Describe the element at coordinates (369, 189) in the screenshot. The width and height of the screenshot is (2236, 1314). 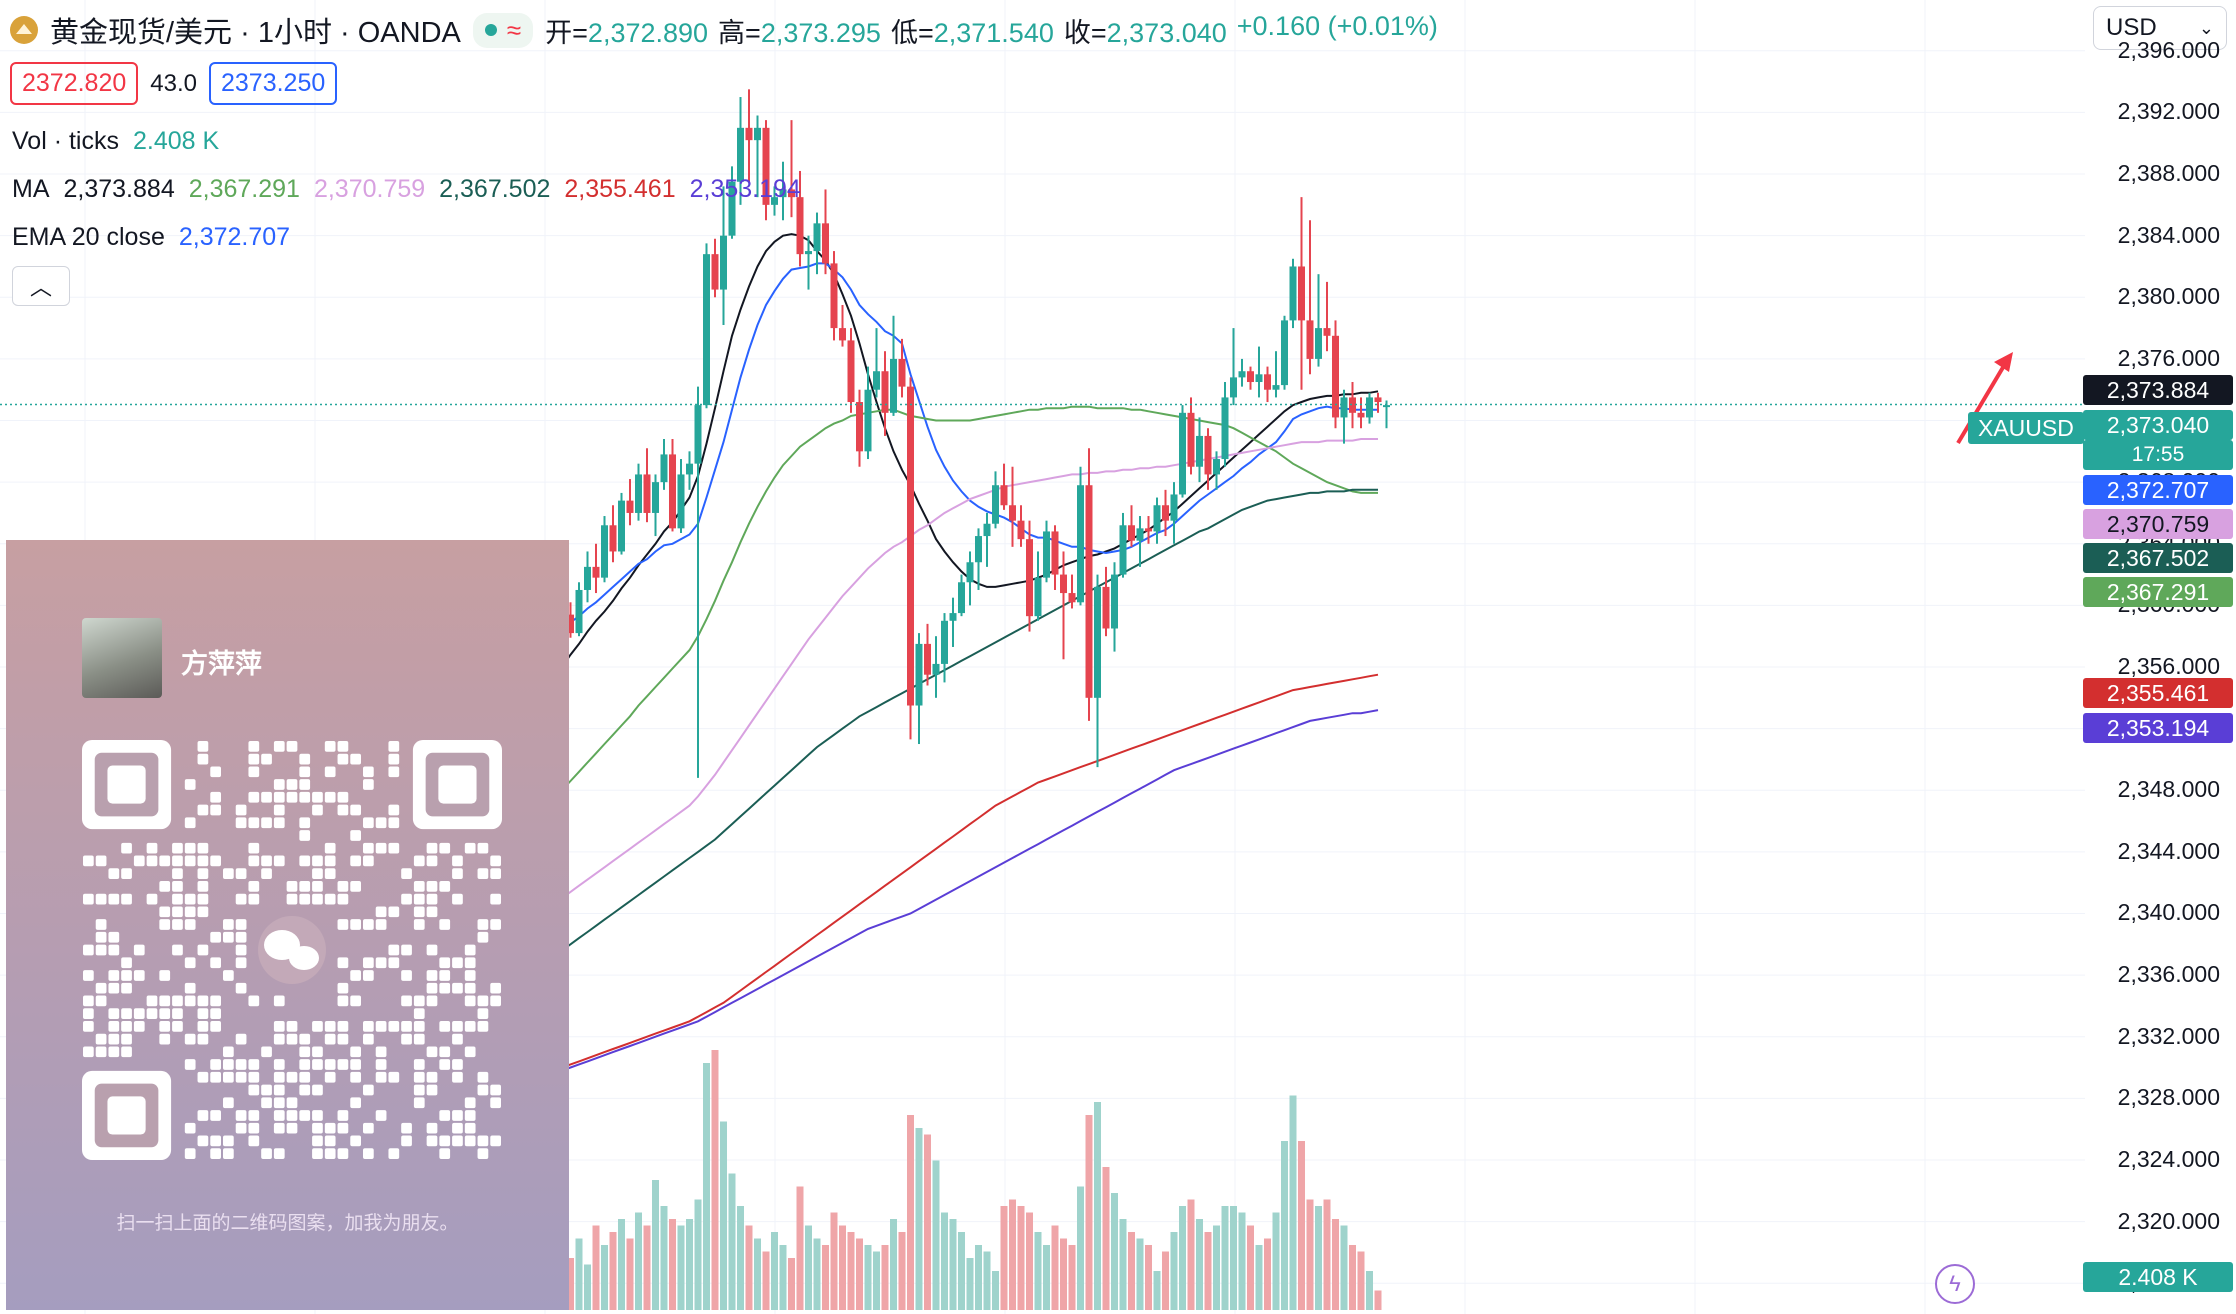
I see `ma-value-3: 2,370.759` at that location.